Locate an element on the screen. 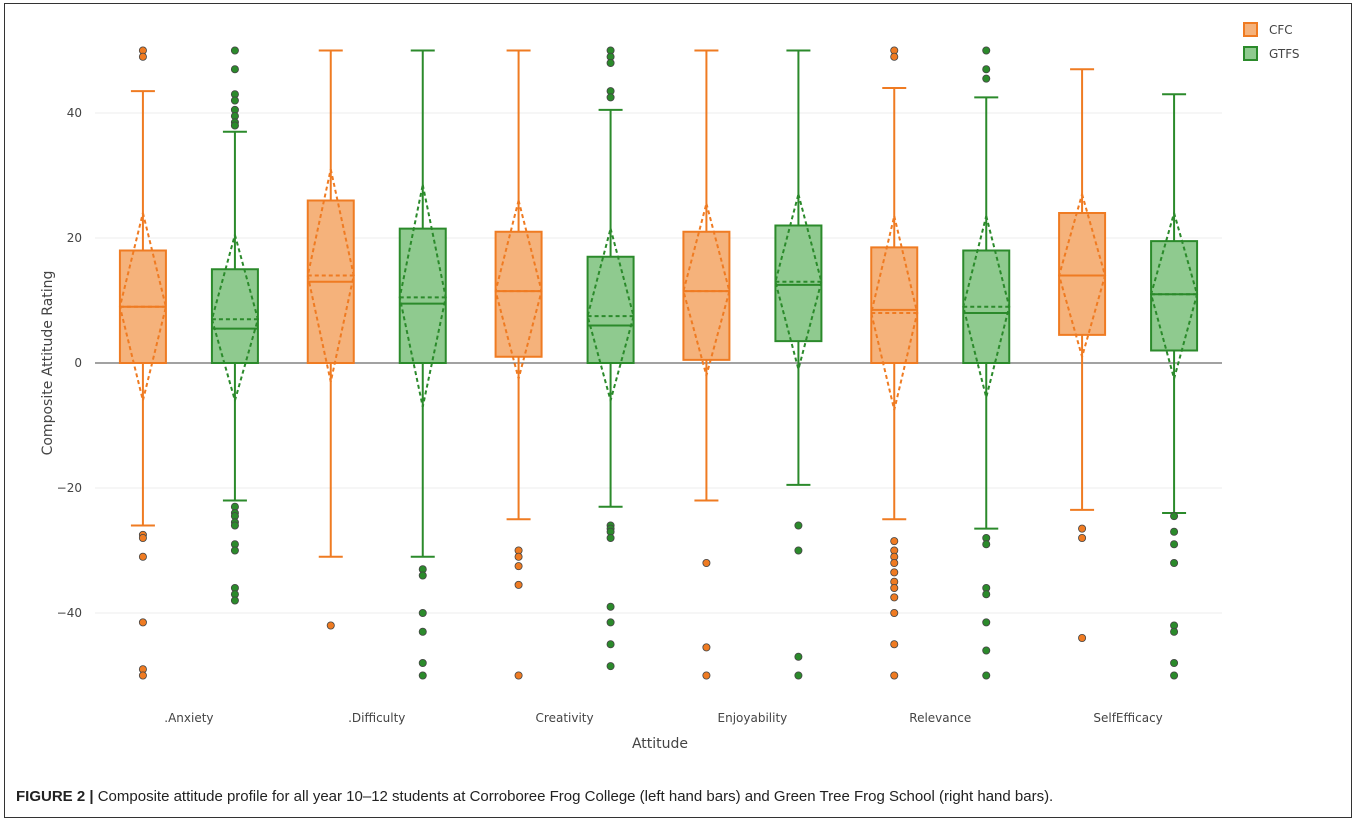 This screenshot has height=823, width=1357. x-tick-label: SelfEfficacy is located at coordinates (1127, 718).